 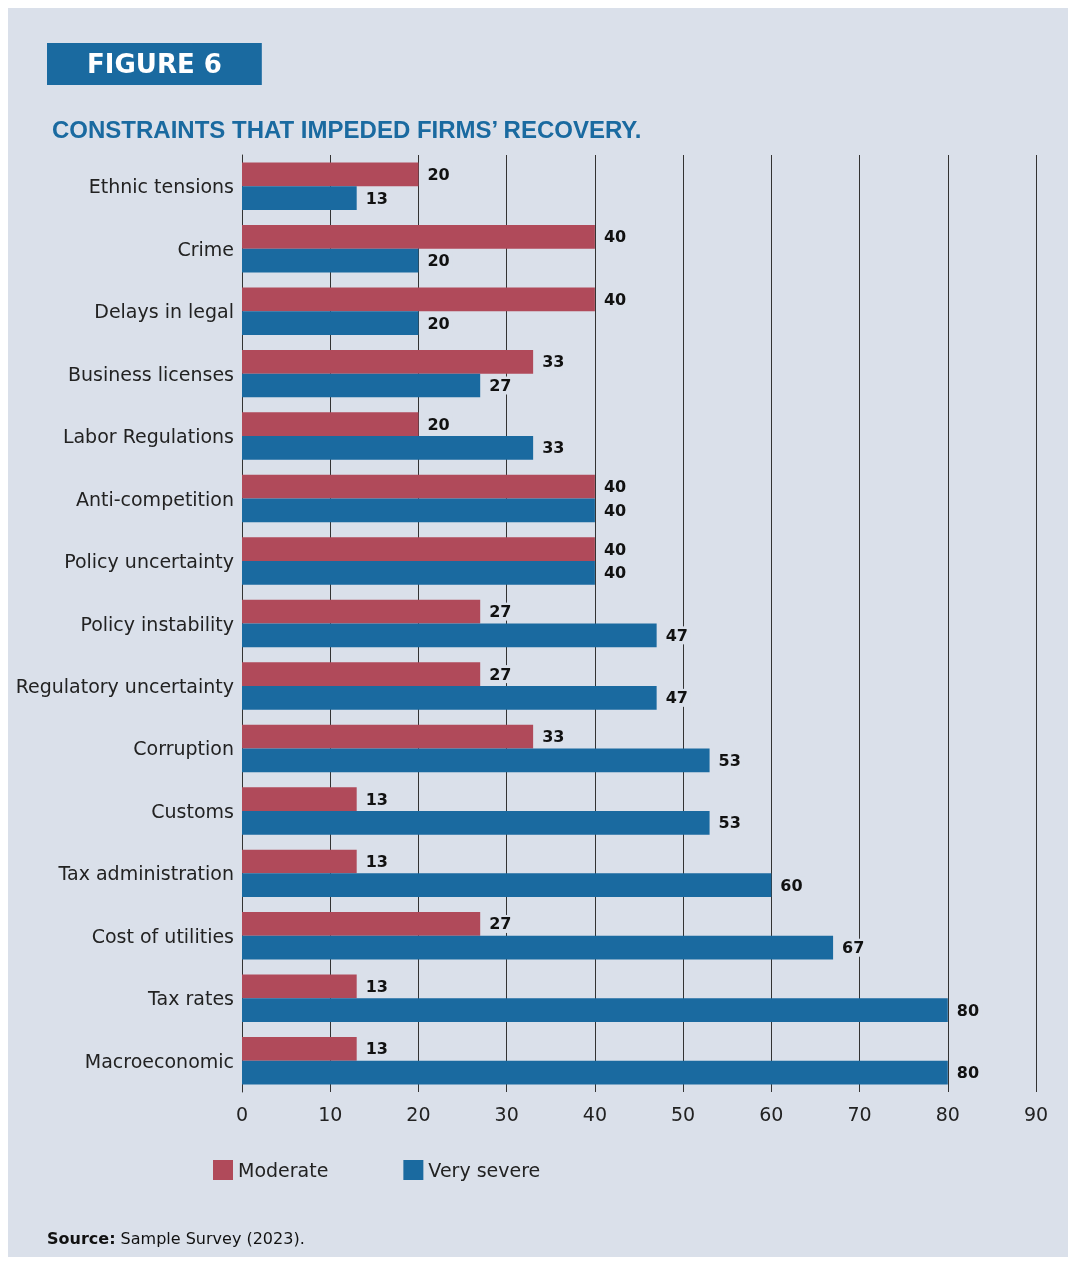 I want to click on x-tick-label: 80, so click(x=947, y=1113).